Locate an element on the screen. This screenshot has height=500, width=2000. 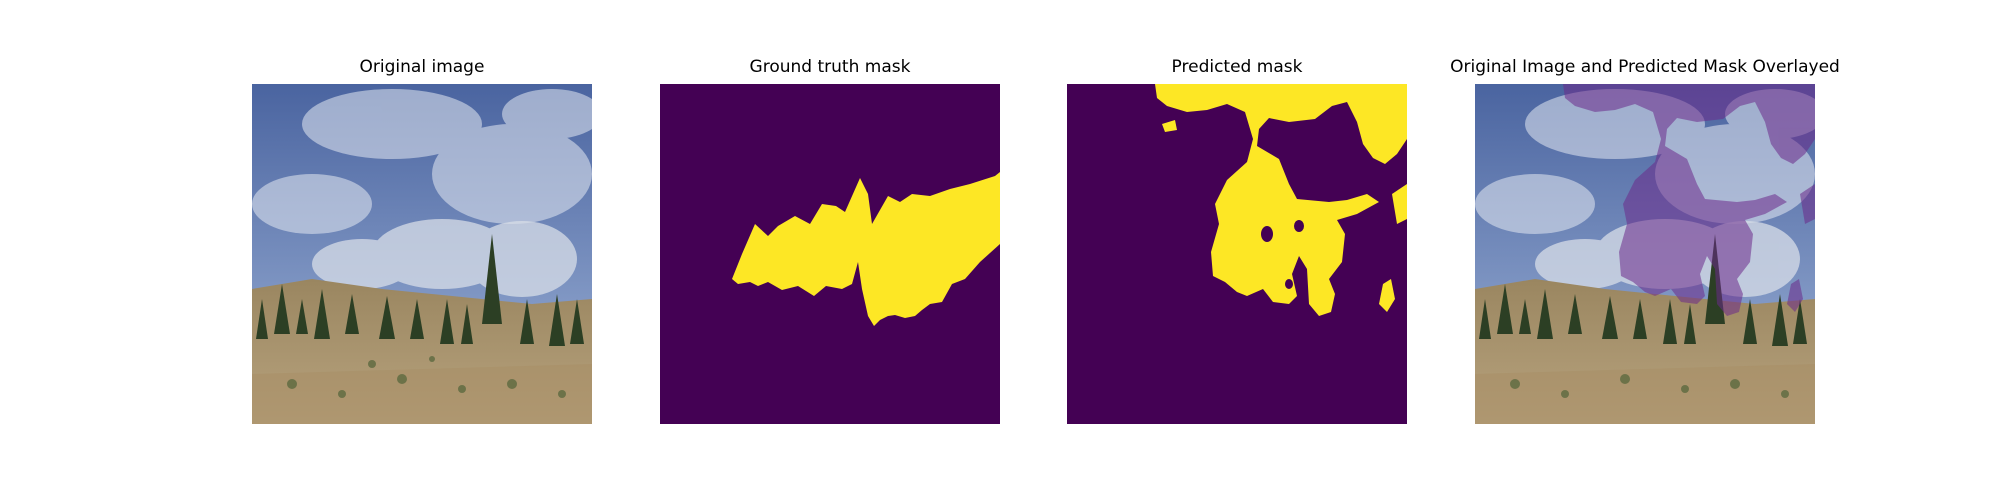
panel-title: Predicted mask is located at coordinates (1237, 67).